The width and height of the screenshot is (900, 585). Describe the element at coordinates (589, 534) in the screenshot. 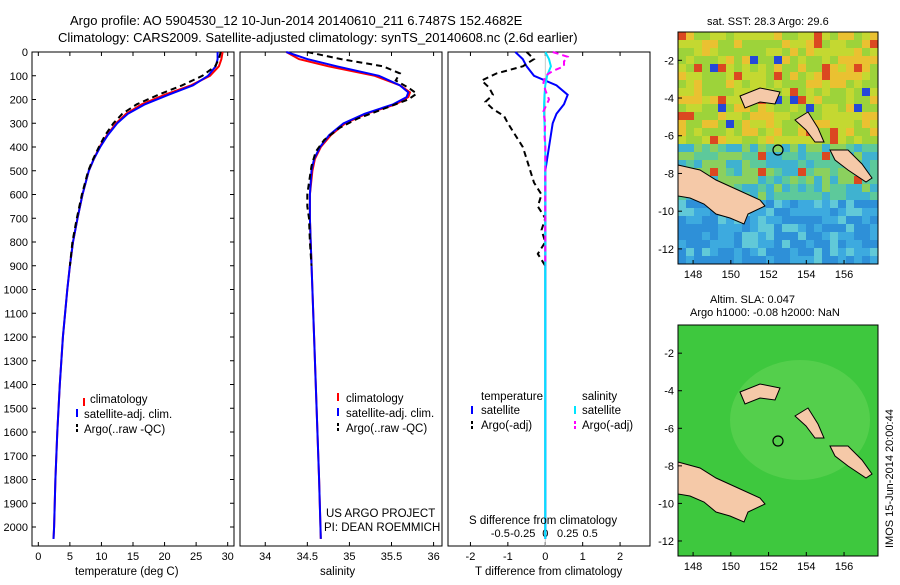

I see `s-tick-label: 0.5` at that location.